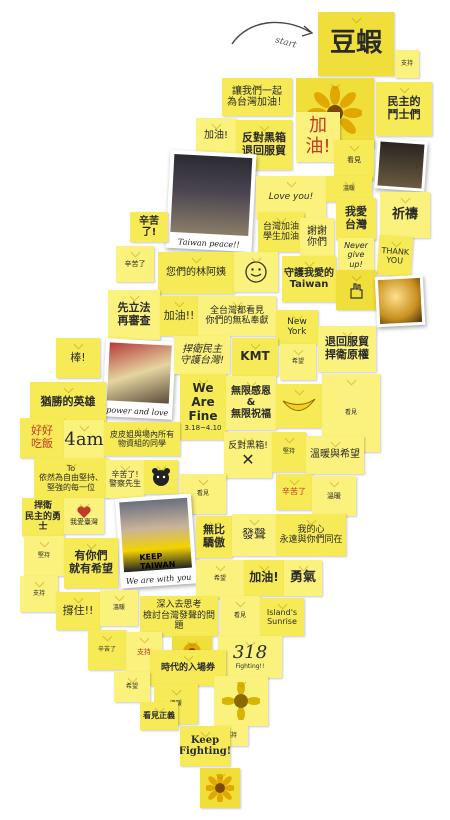  I want to click on note-warmth: 溫暖與希望, so click(335, 455).